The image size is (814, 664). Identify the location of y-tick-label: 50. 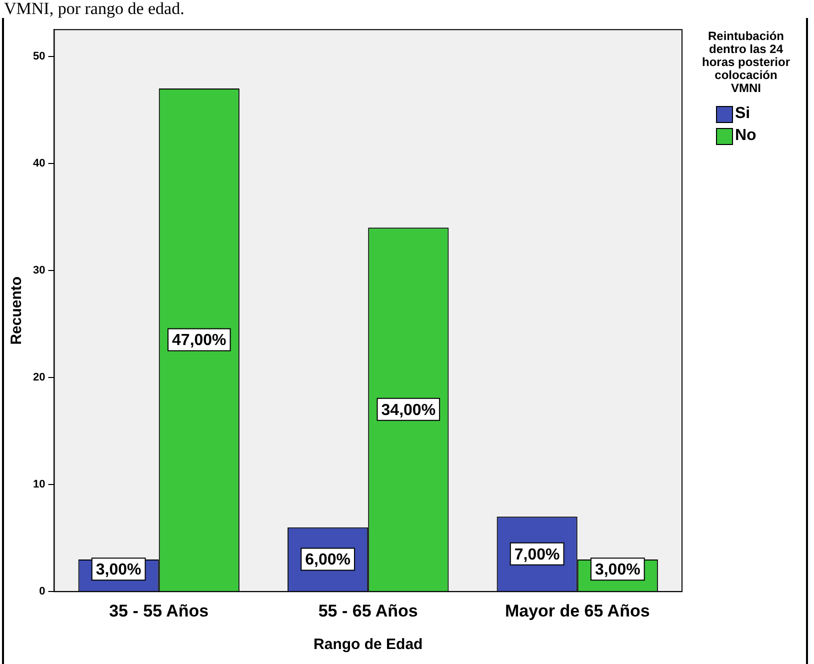
(39, 56).